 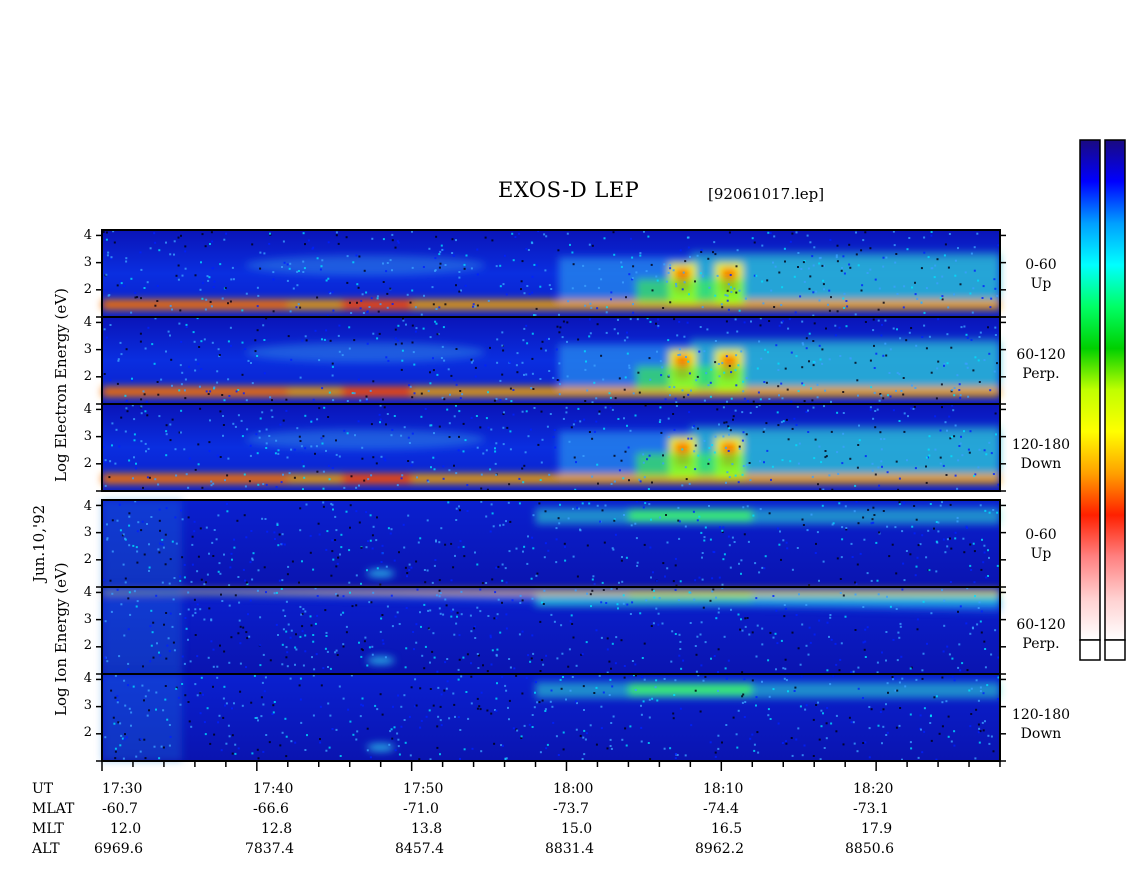 I want to click on mlt-value: 17.9, so click(x=877, y=829).